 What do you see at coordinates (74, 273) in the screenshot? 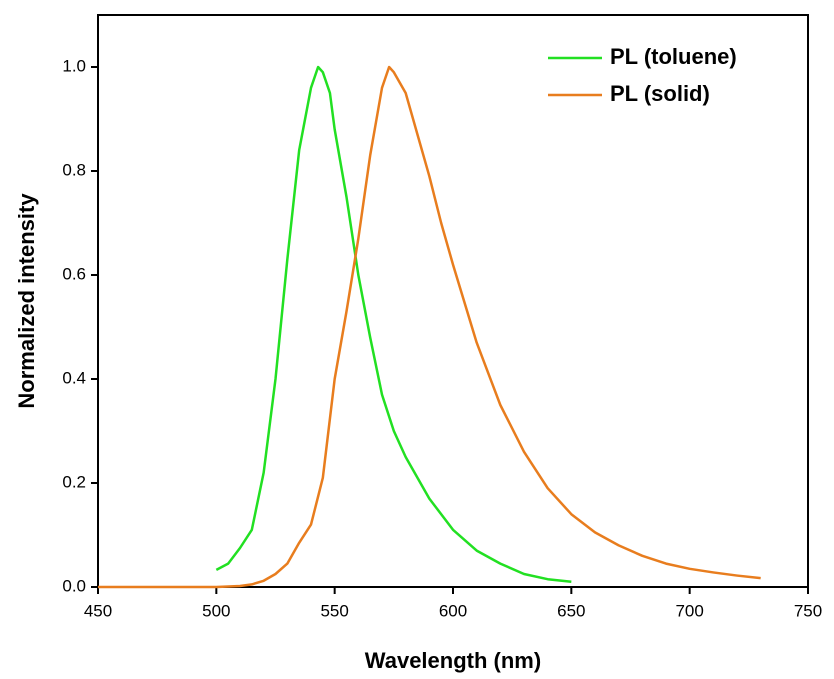
I see `y-tick-label: 0.6` at bounding box center [74, 273].